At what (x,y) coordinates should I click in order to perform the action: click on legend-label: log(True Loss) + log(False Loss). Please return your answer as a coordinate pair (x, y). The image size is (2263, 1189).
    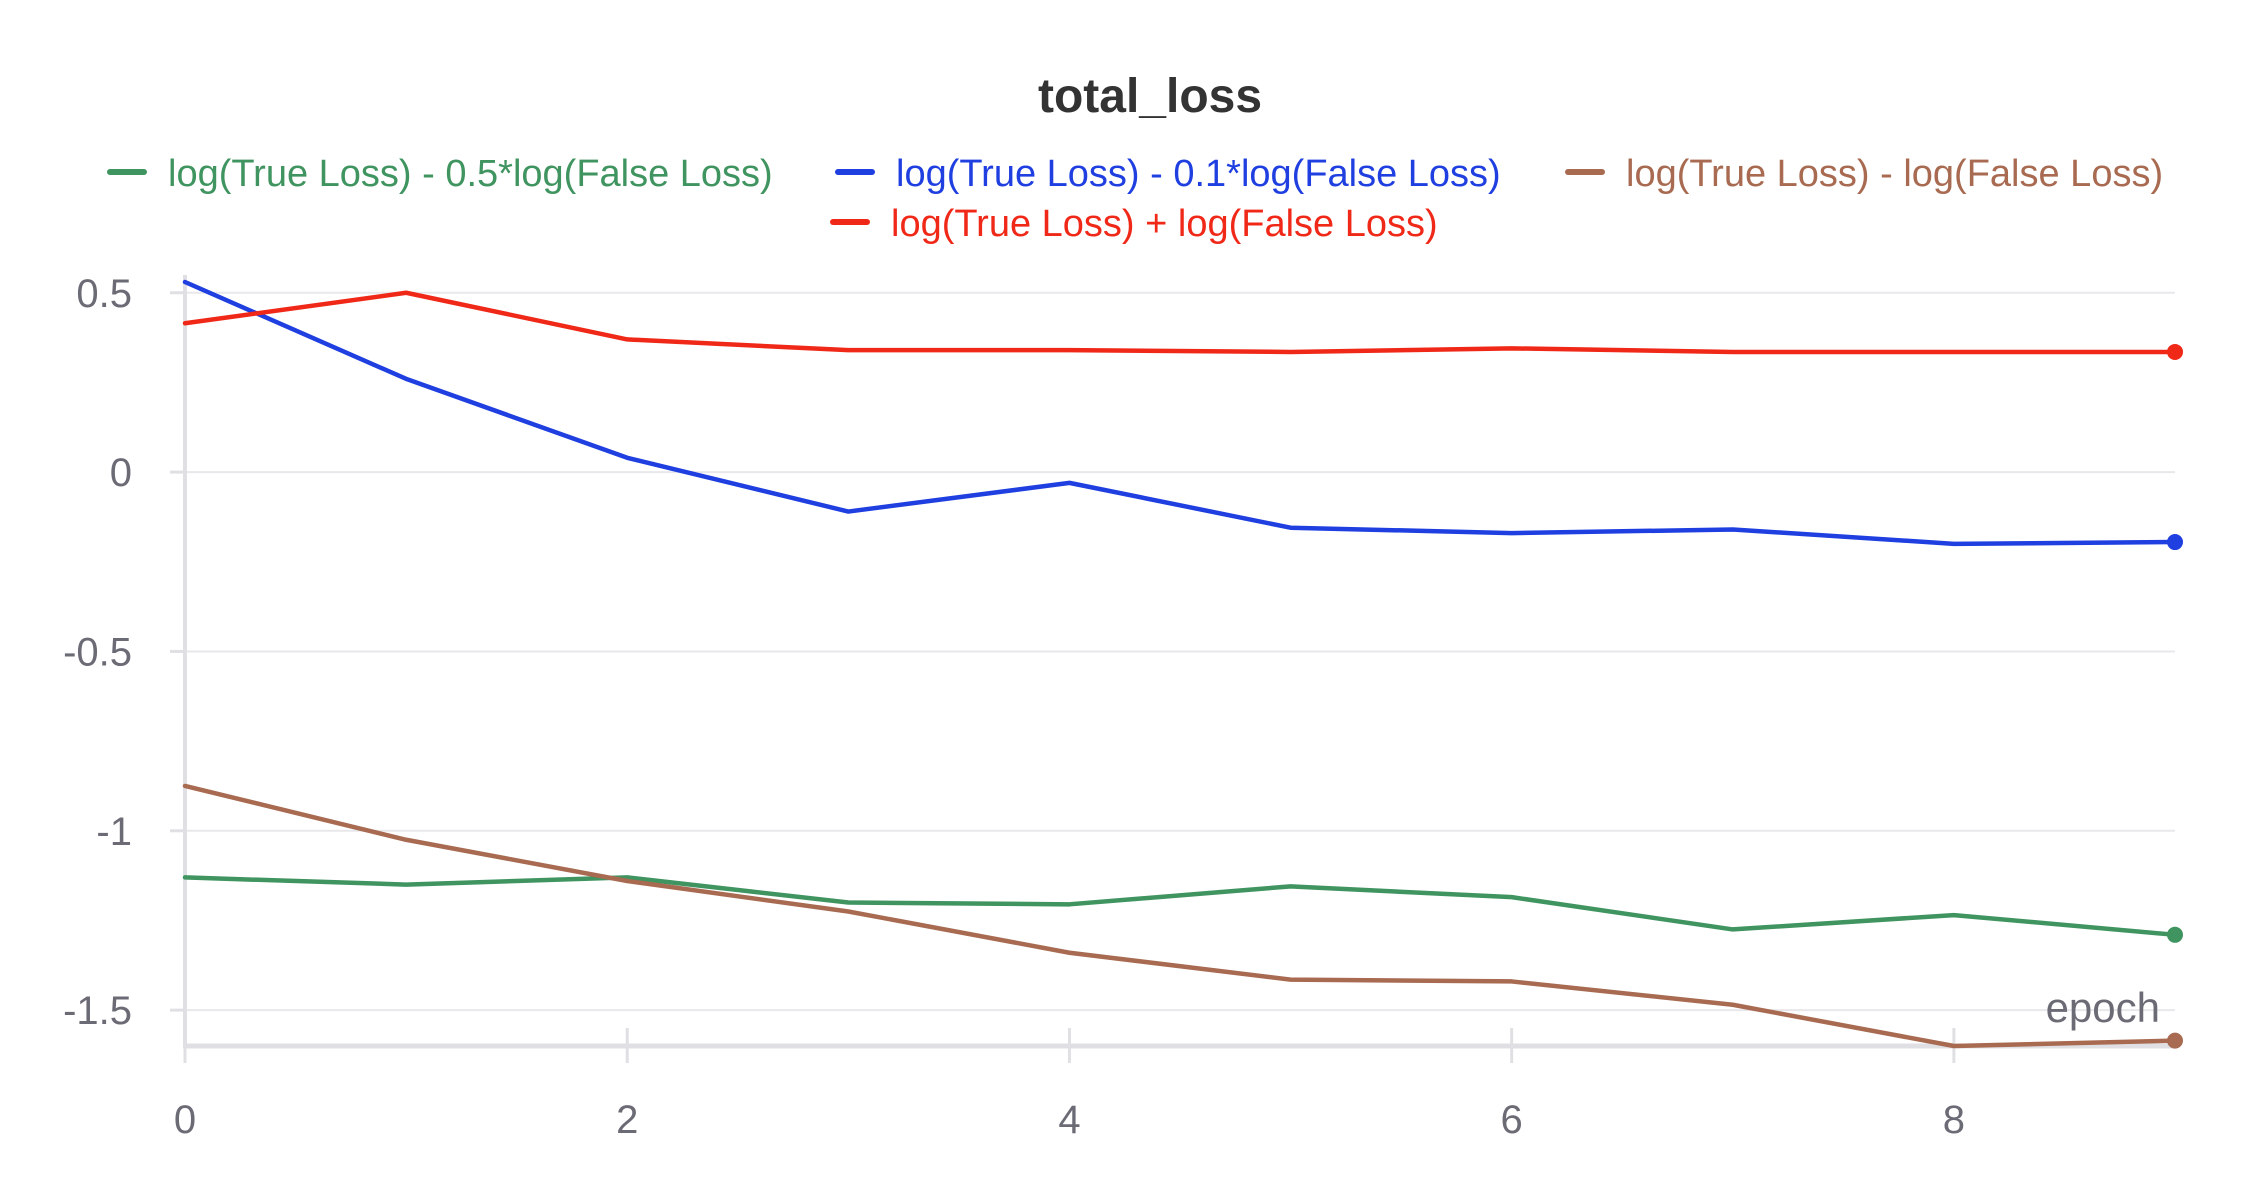
    Looking at the image, I should click on (1164, 224).